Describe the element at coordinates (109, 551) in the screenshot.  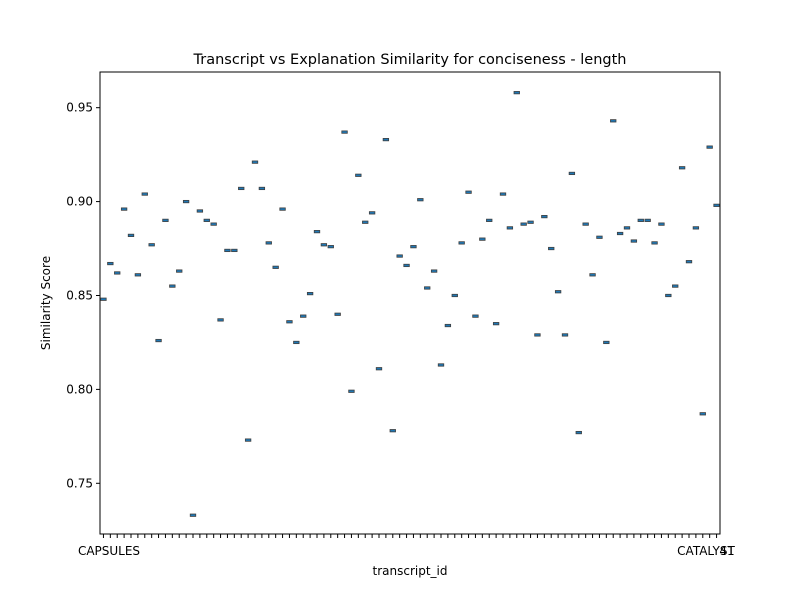
I see `x-tick-label-left: CAPSULES` at that location.